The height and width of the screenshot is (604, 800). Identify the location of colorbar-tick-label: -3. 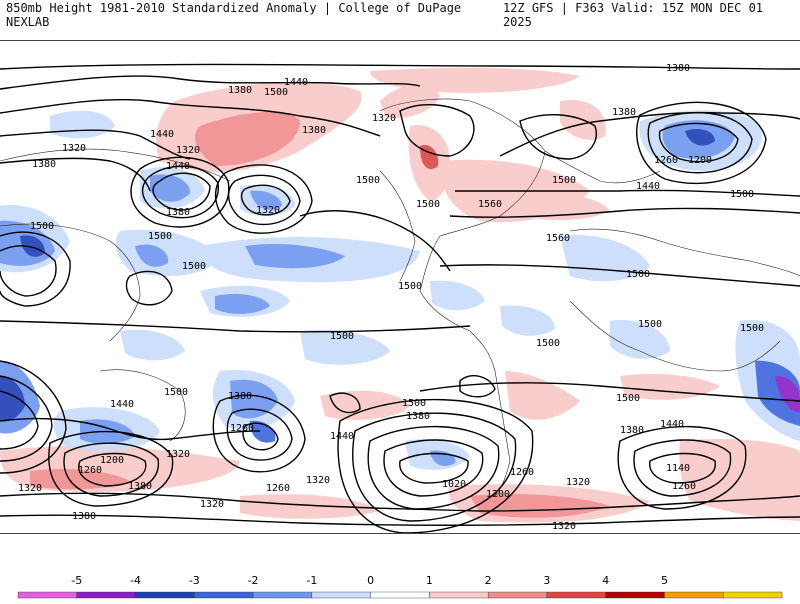
(194, 580).